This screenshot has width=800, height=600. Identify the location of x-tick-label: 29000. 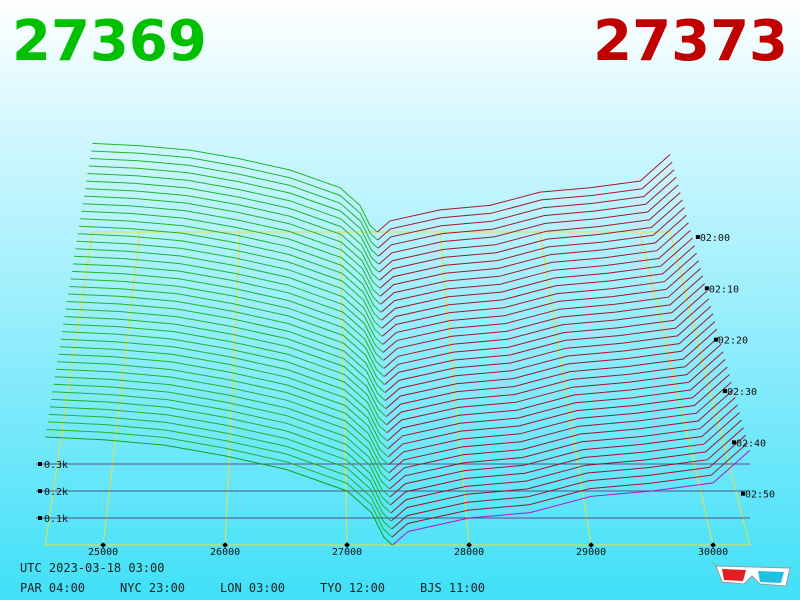
(591, 552).